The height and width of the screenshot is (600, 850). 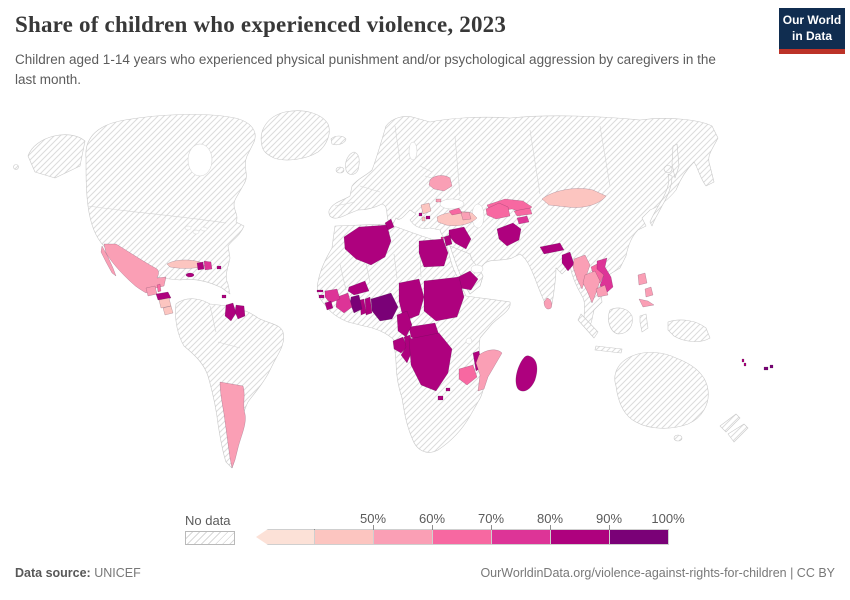 I want to click on landmass-new-zealand-south, so click(x=738, y=433).